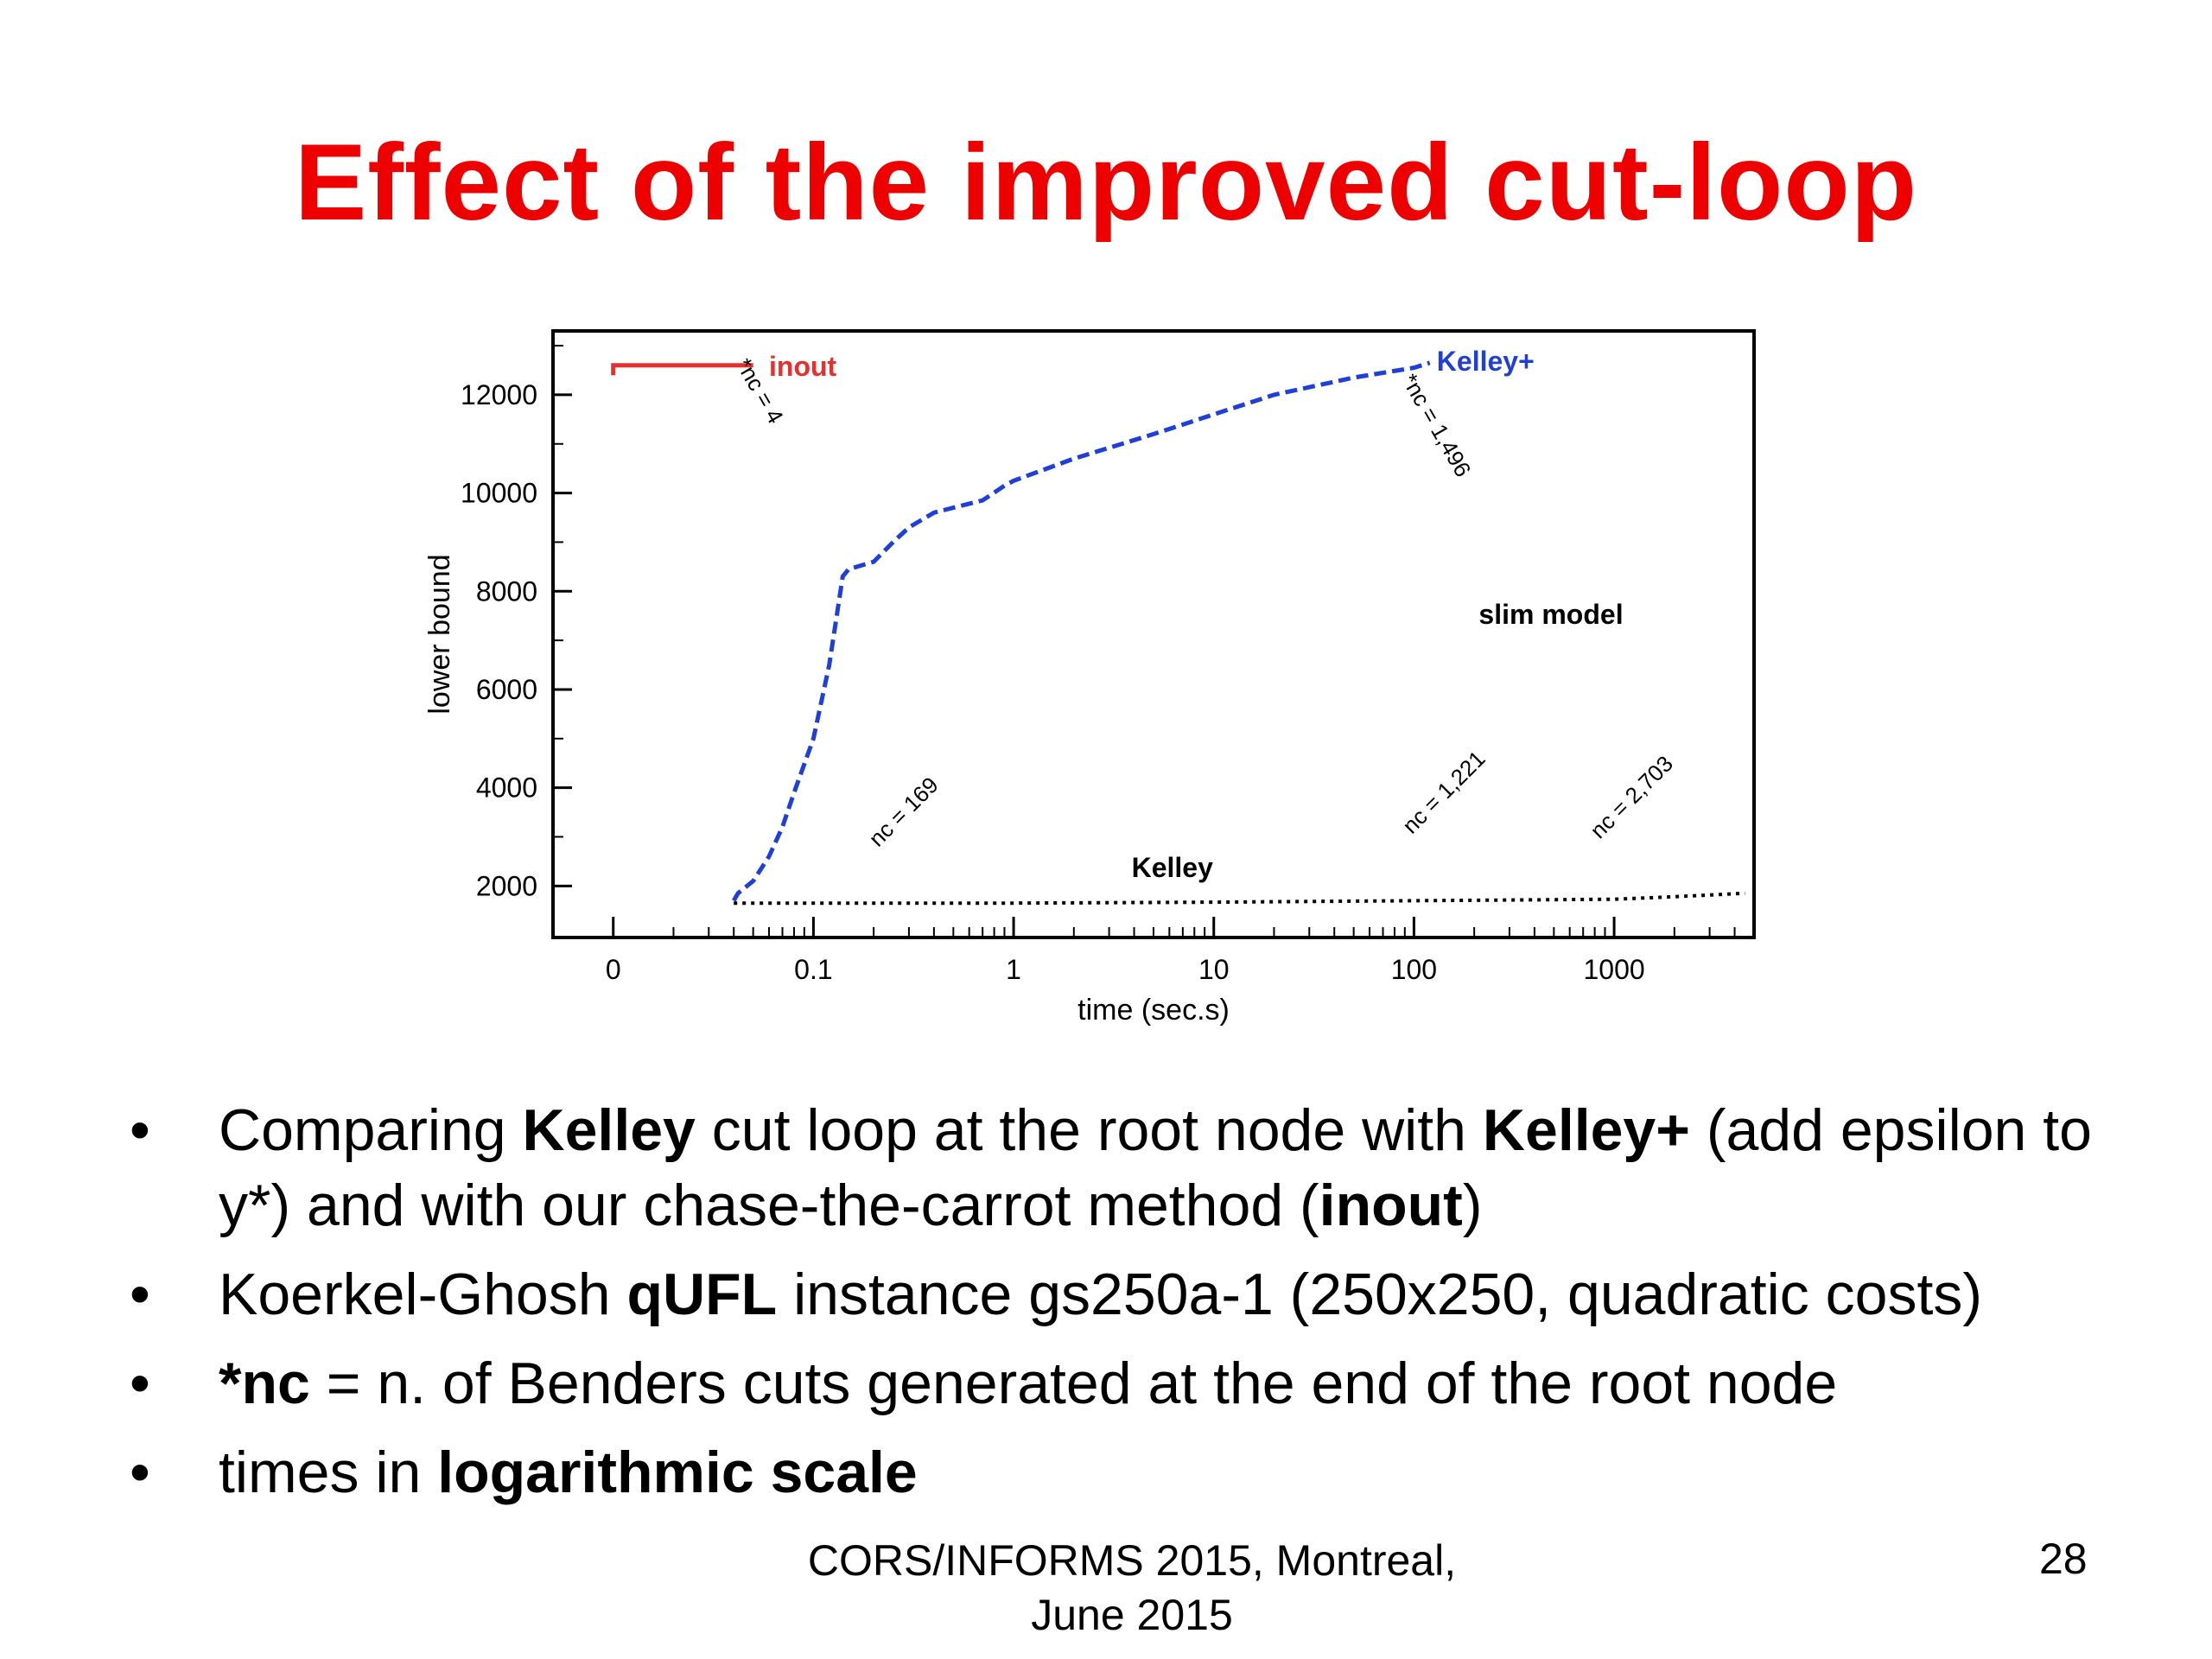 Image resolution: width=2212 pixels, height=1659 pixels. Describe the element at coordinates (1486, 361) in the screenshot. I see `series-label: Kelley+` at that location.